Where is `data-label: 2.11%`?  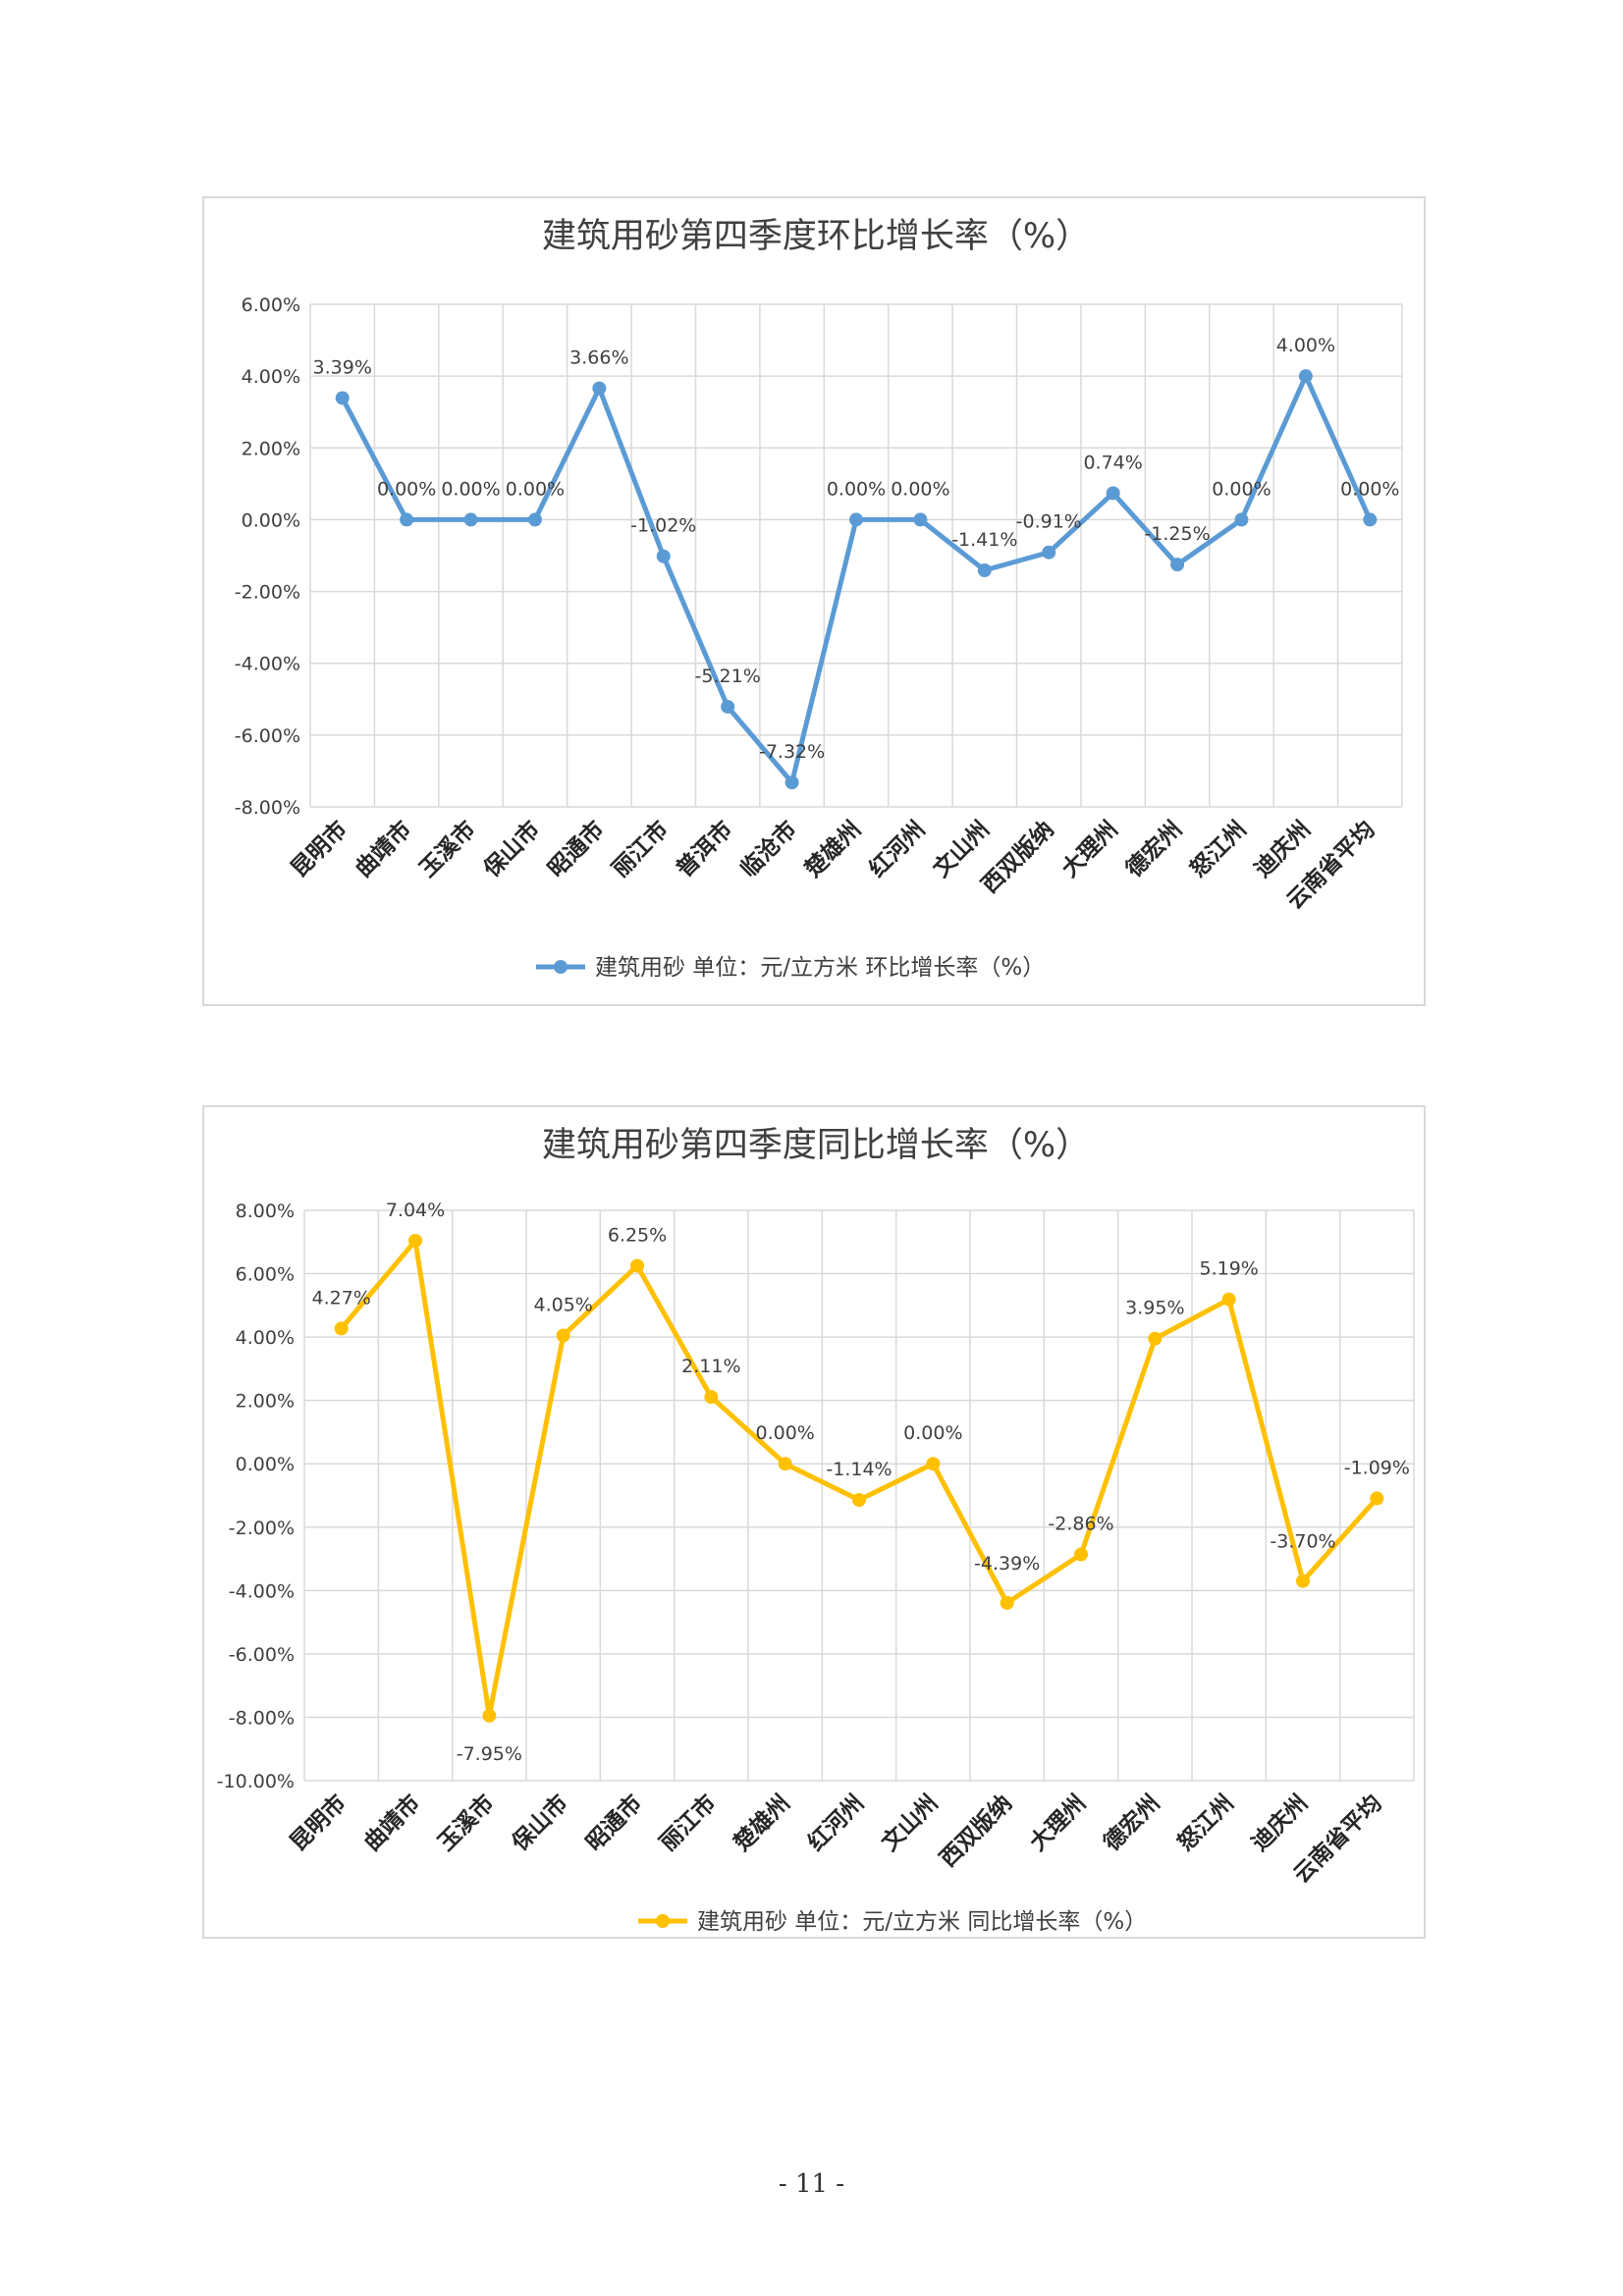 data-label: 2.11% is located at coordinates (710, 1366).